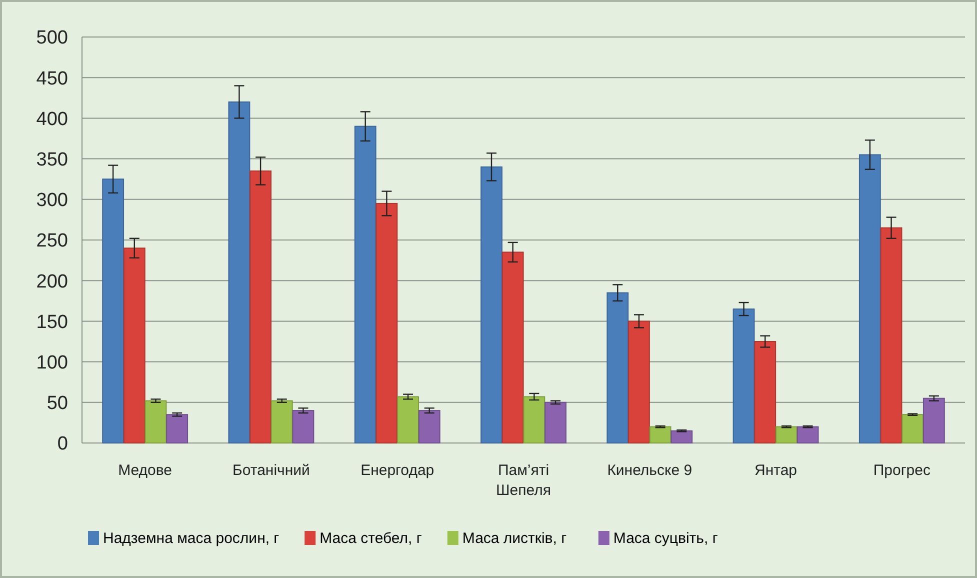 This screenshot has width=977, height=578. I want to click on x-tick-label: Енергодар, so click(397, 470).